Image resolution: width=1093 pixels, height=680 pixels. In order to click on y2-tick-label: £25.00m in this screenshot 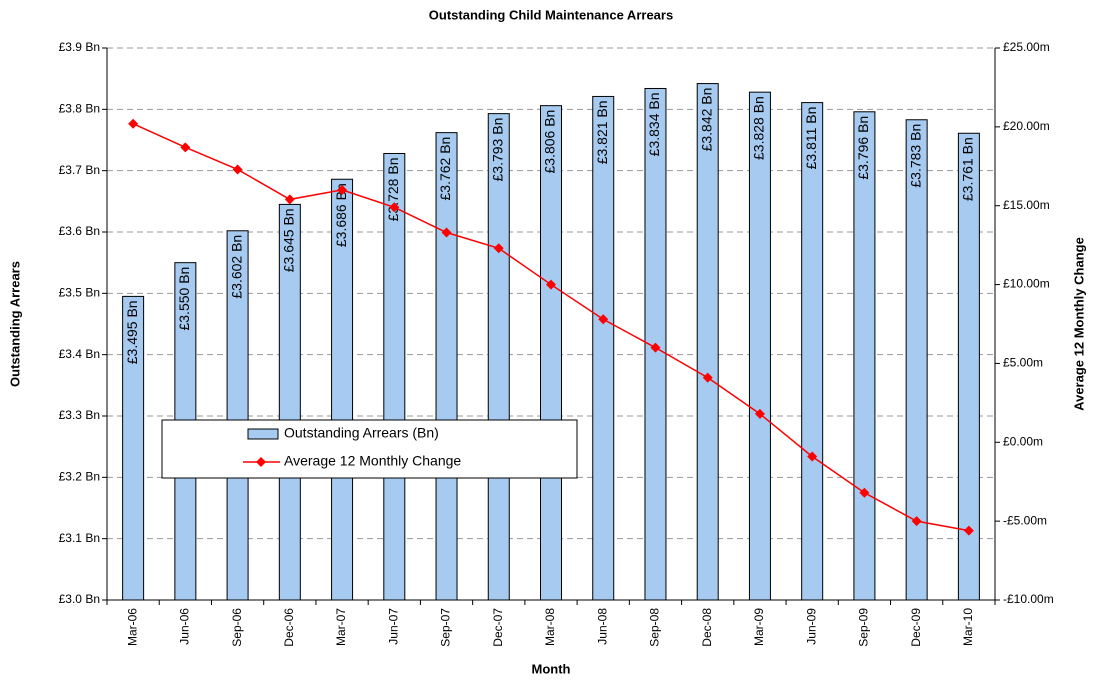, I will do `click(1026, 47)`.